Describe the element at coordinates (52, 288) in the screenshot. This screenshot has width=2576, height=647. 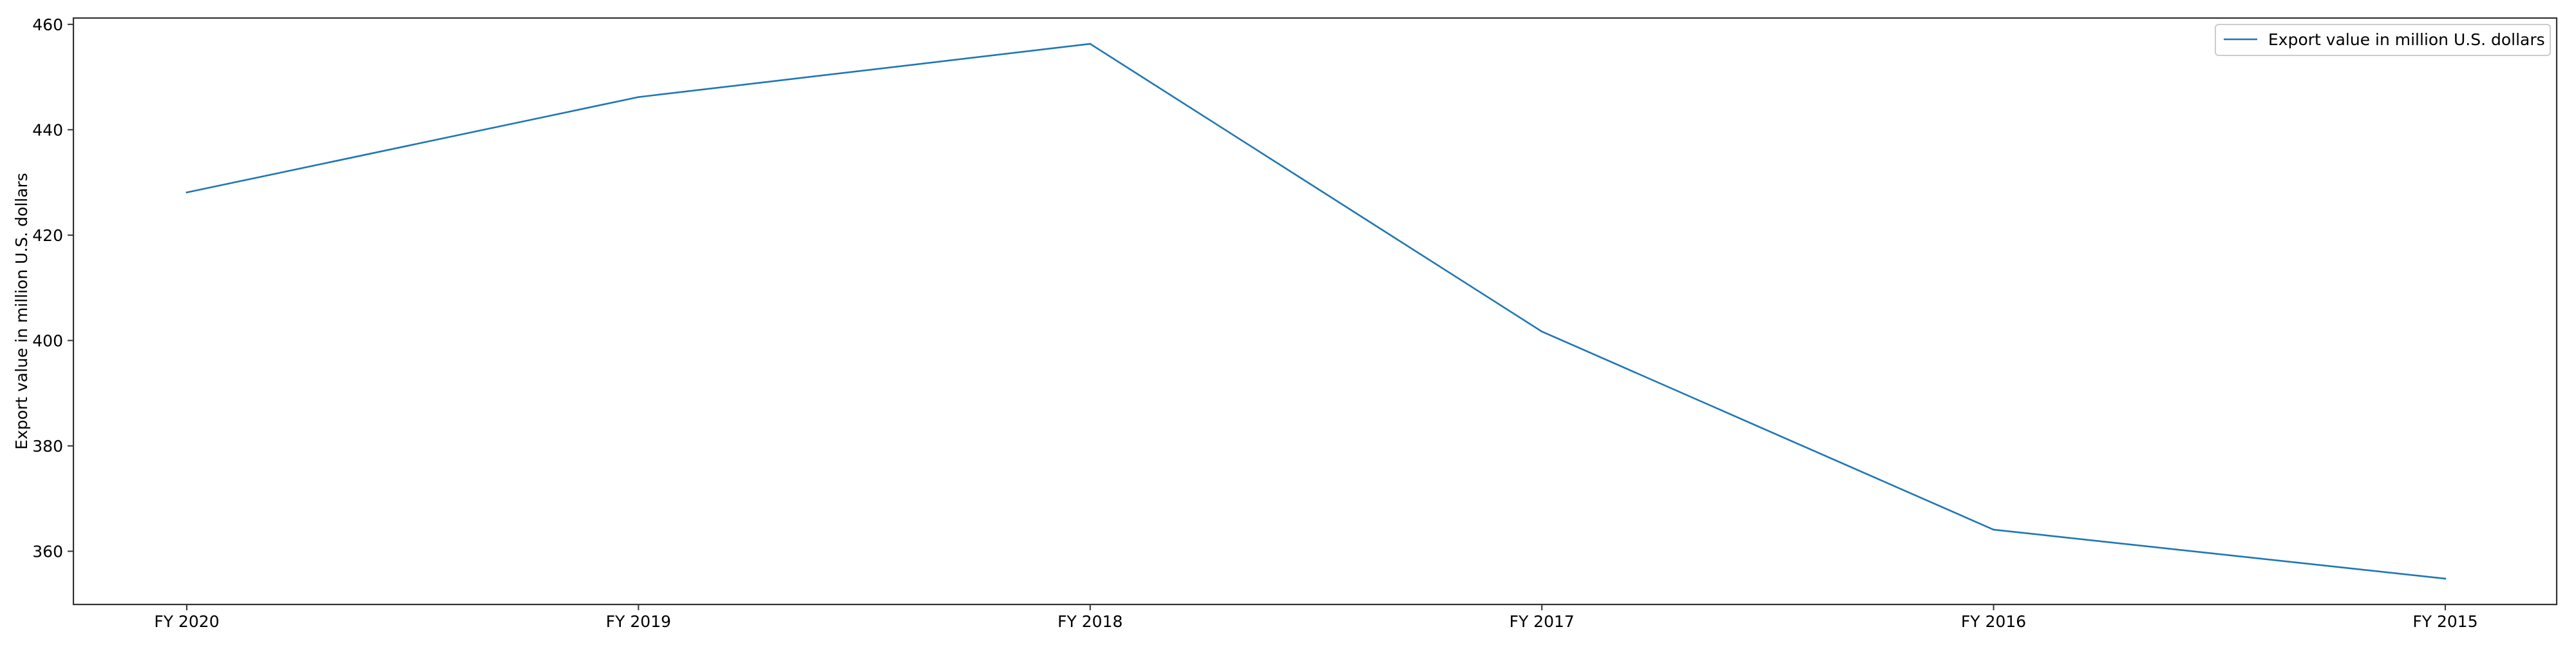
I see `y-axis-ticks: 360 380 400 420 440 460` at that location.